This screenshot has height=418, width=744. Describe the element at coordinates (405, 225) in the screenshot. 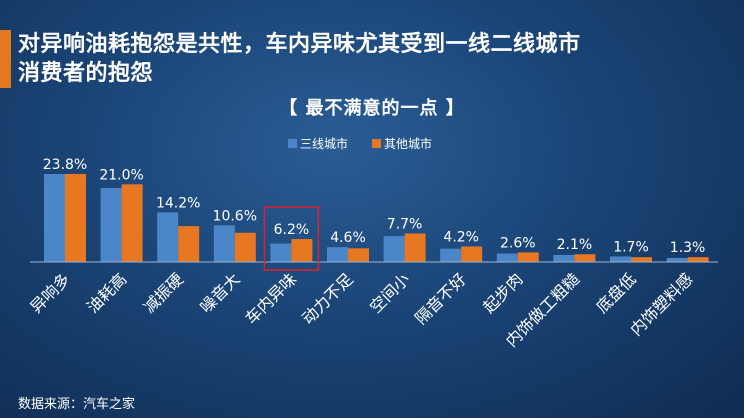

I see `data-label-6: 7.7%` at that location.